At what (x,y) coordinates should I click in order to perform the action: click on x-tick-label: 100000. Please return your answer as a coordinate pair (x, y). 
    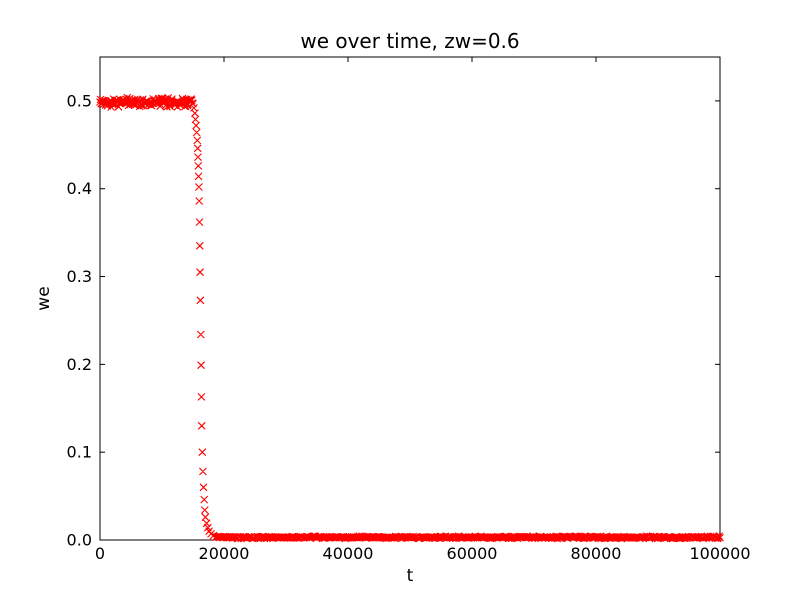
    Looking at the image, I should click on (719, 553).